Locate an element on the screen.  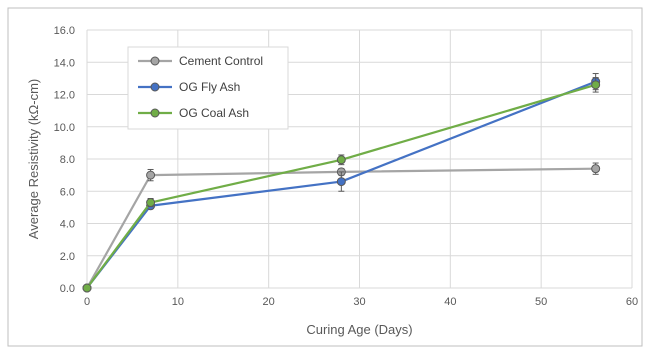
y-tick-label: 10.0 is located at coordinates (64, 128).